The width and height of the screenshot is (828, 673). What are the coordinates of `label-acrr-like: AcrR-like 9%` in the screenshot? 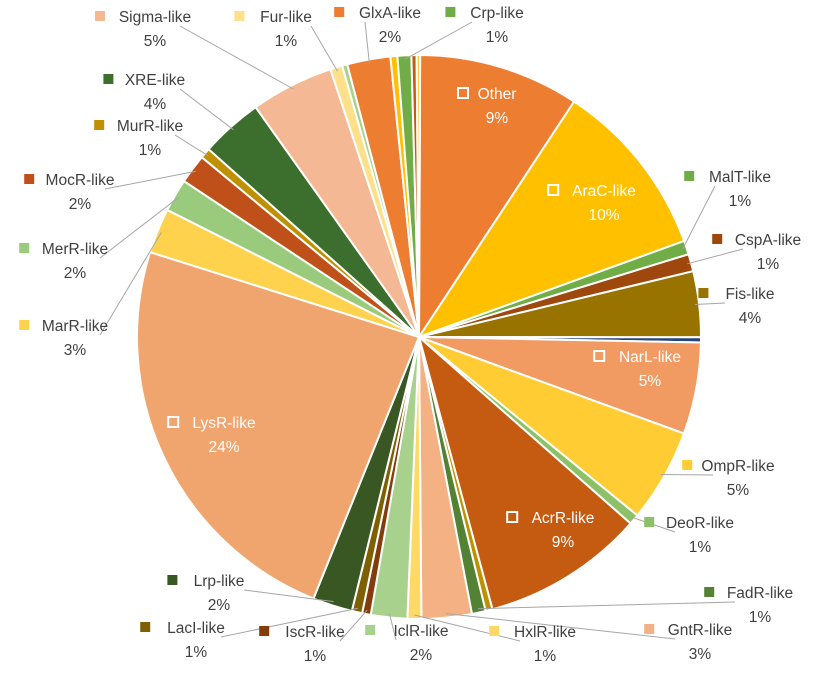 It's located at (550, 530).